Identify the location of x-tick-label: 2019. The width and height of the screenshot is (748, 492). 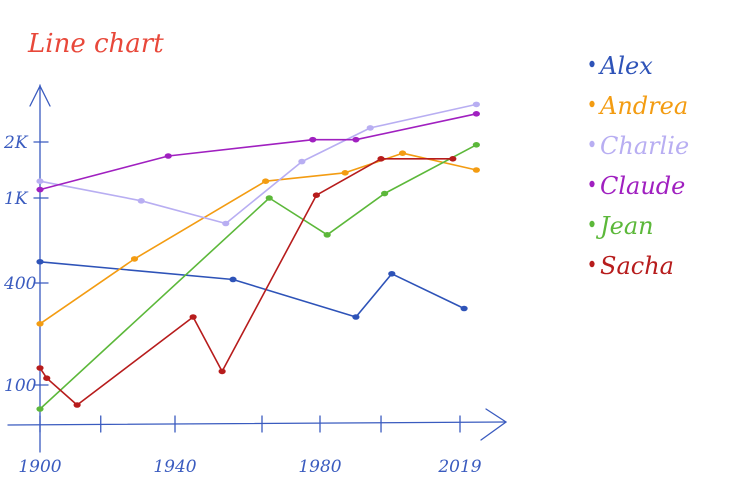
(459, 467).